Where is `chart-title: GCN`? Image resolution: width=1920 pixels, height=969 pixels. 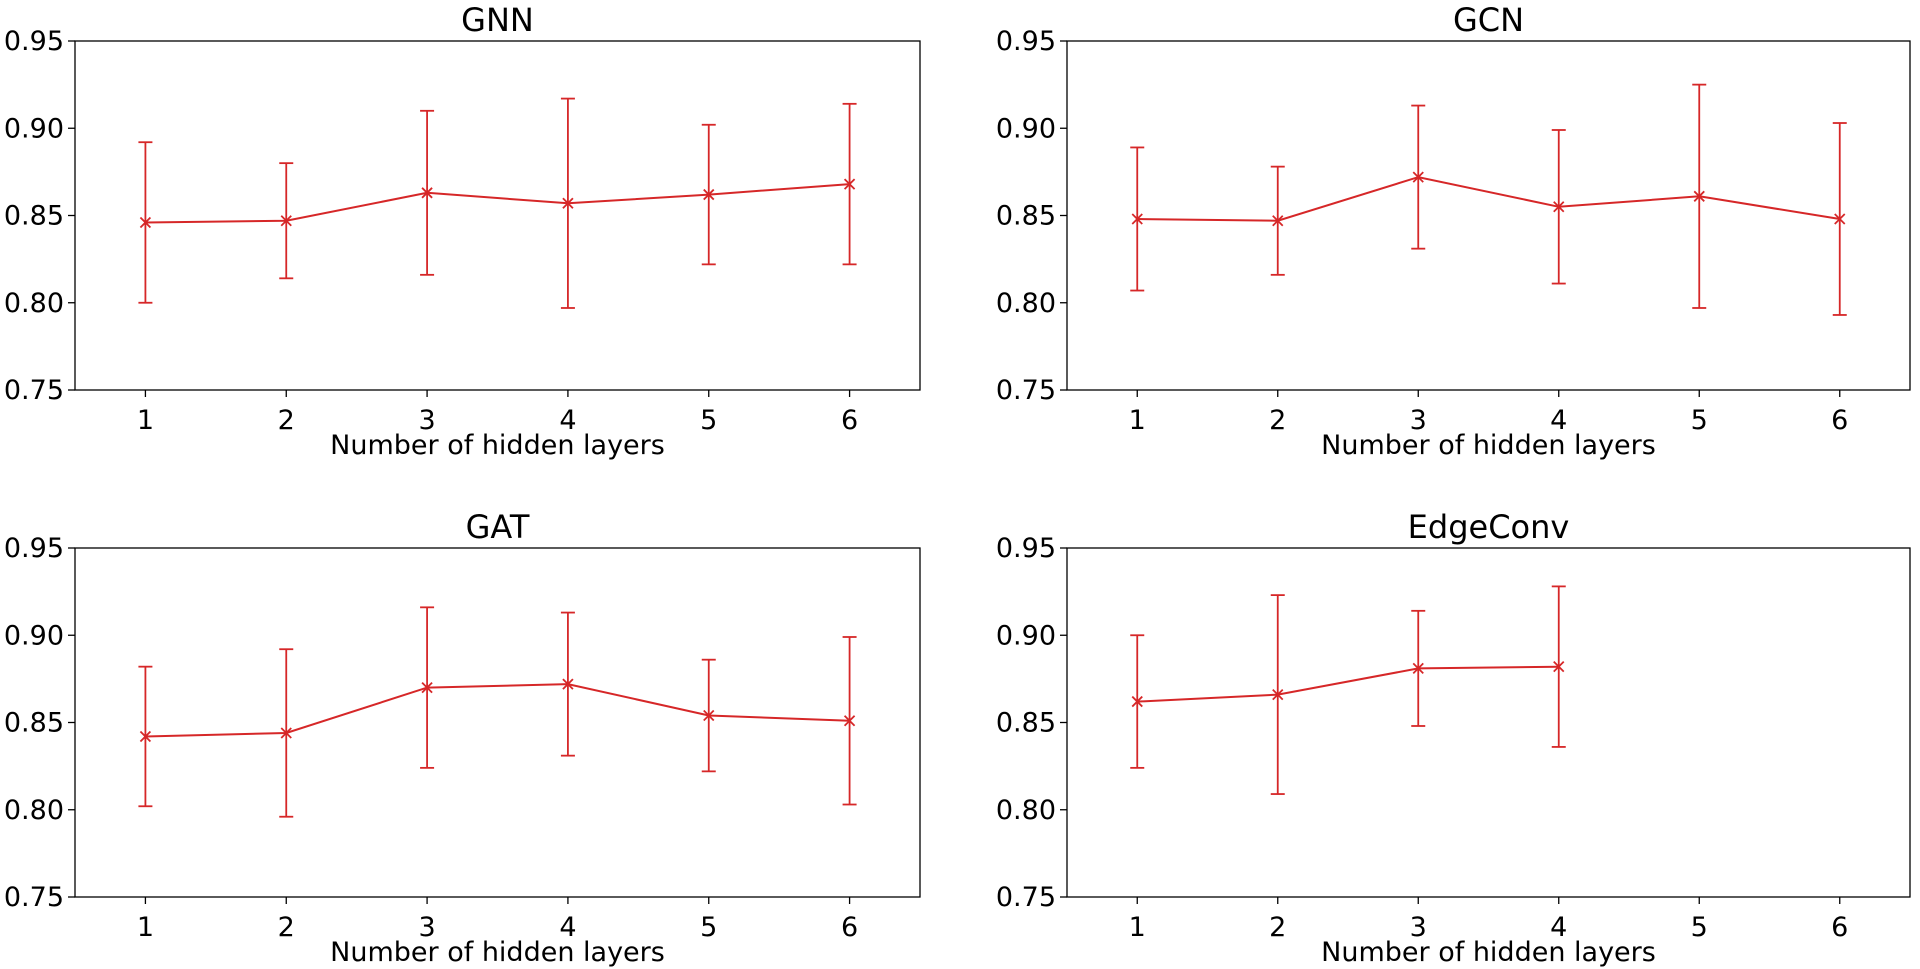
chart-title: GCN is located at coordinates (1488, 20).